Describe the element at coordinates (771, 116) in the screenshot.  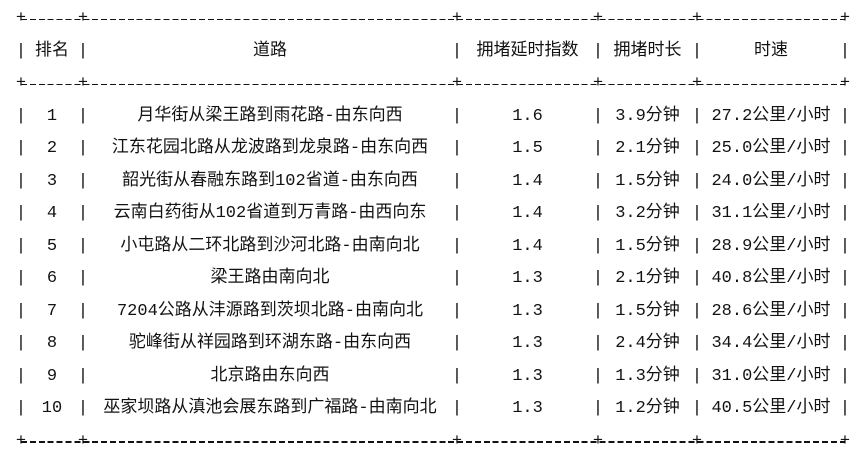
I see `cell-speed: 27.2公里/小时` at that location.